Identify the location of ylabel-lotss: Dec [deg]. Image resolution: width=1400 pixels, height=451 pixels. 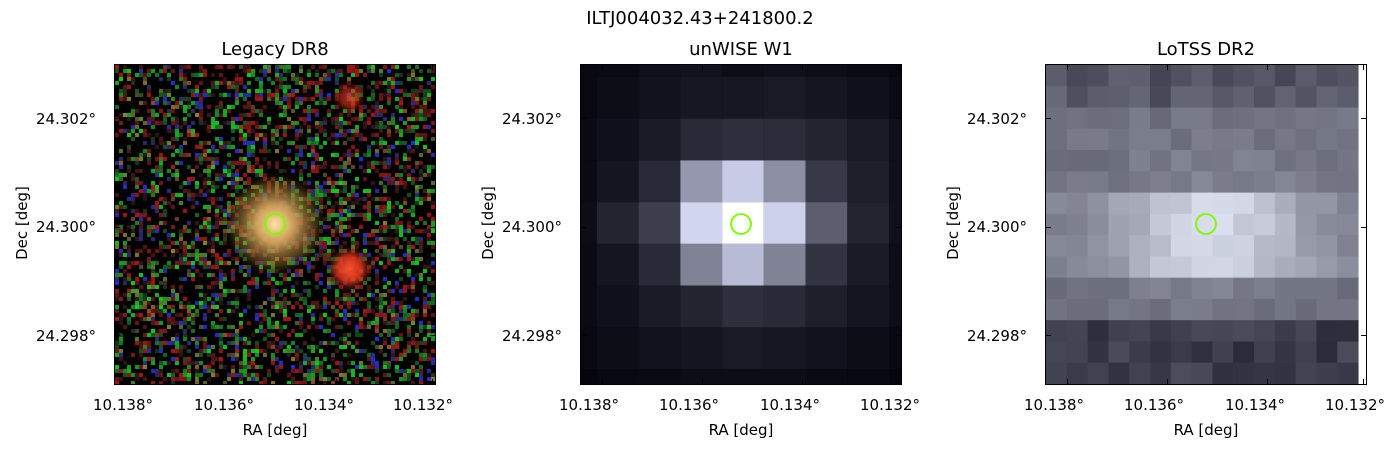
(953, 223).